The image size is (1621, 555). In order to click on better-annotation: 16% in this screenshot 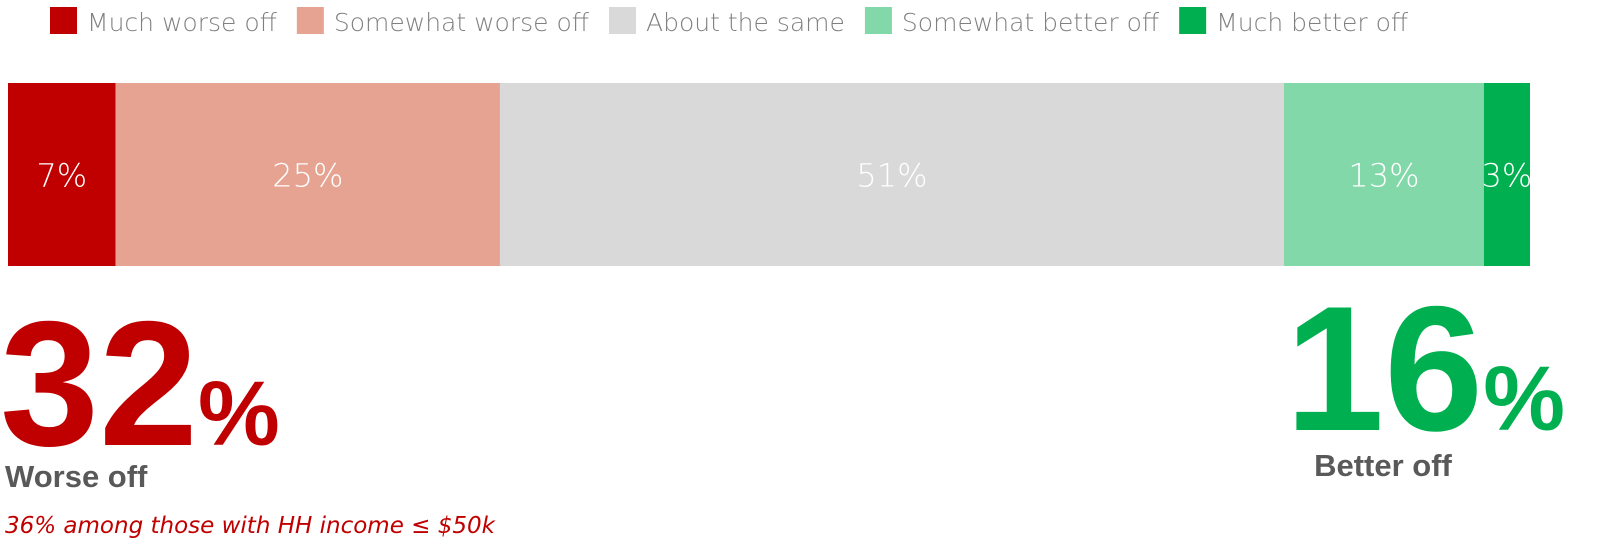, I will do `click(1425, 368)`.